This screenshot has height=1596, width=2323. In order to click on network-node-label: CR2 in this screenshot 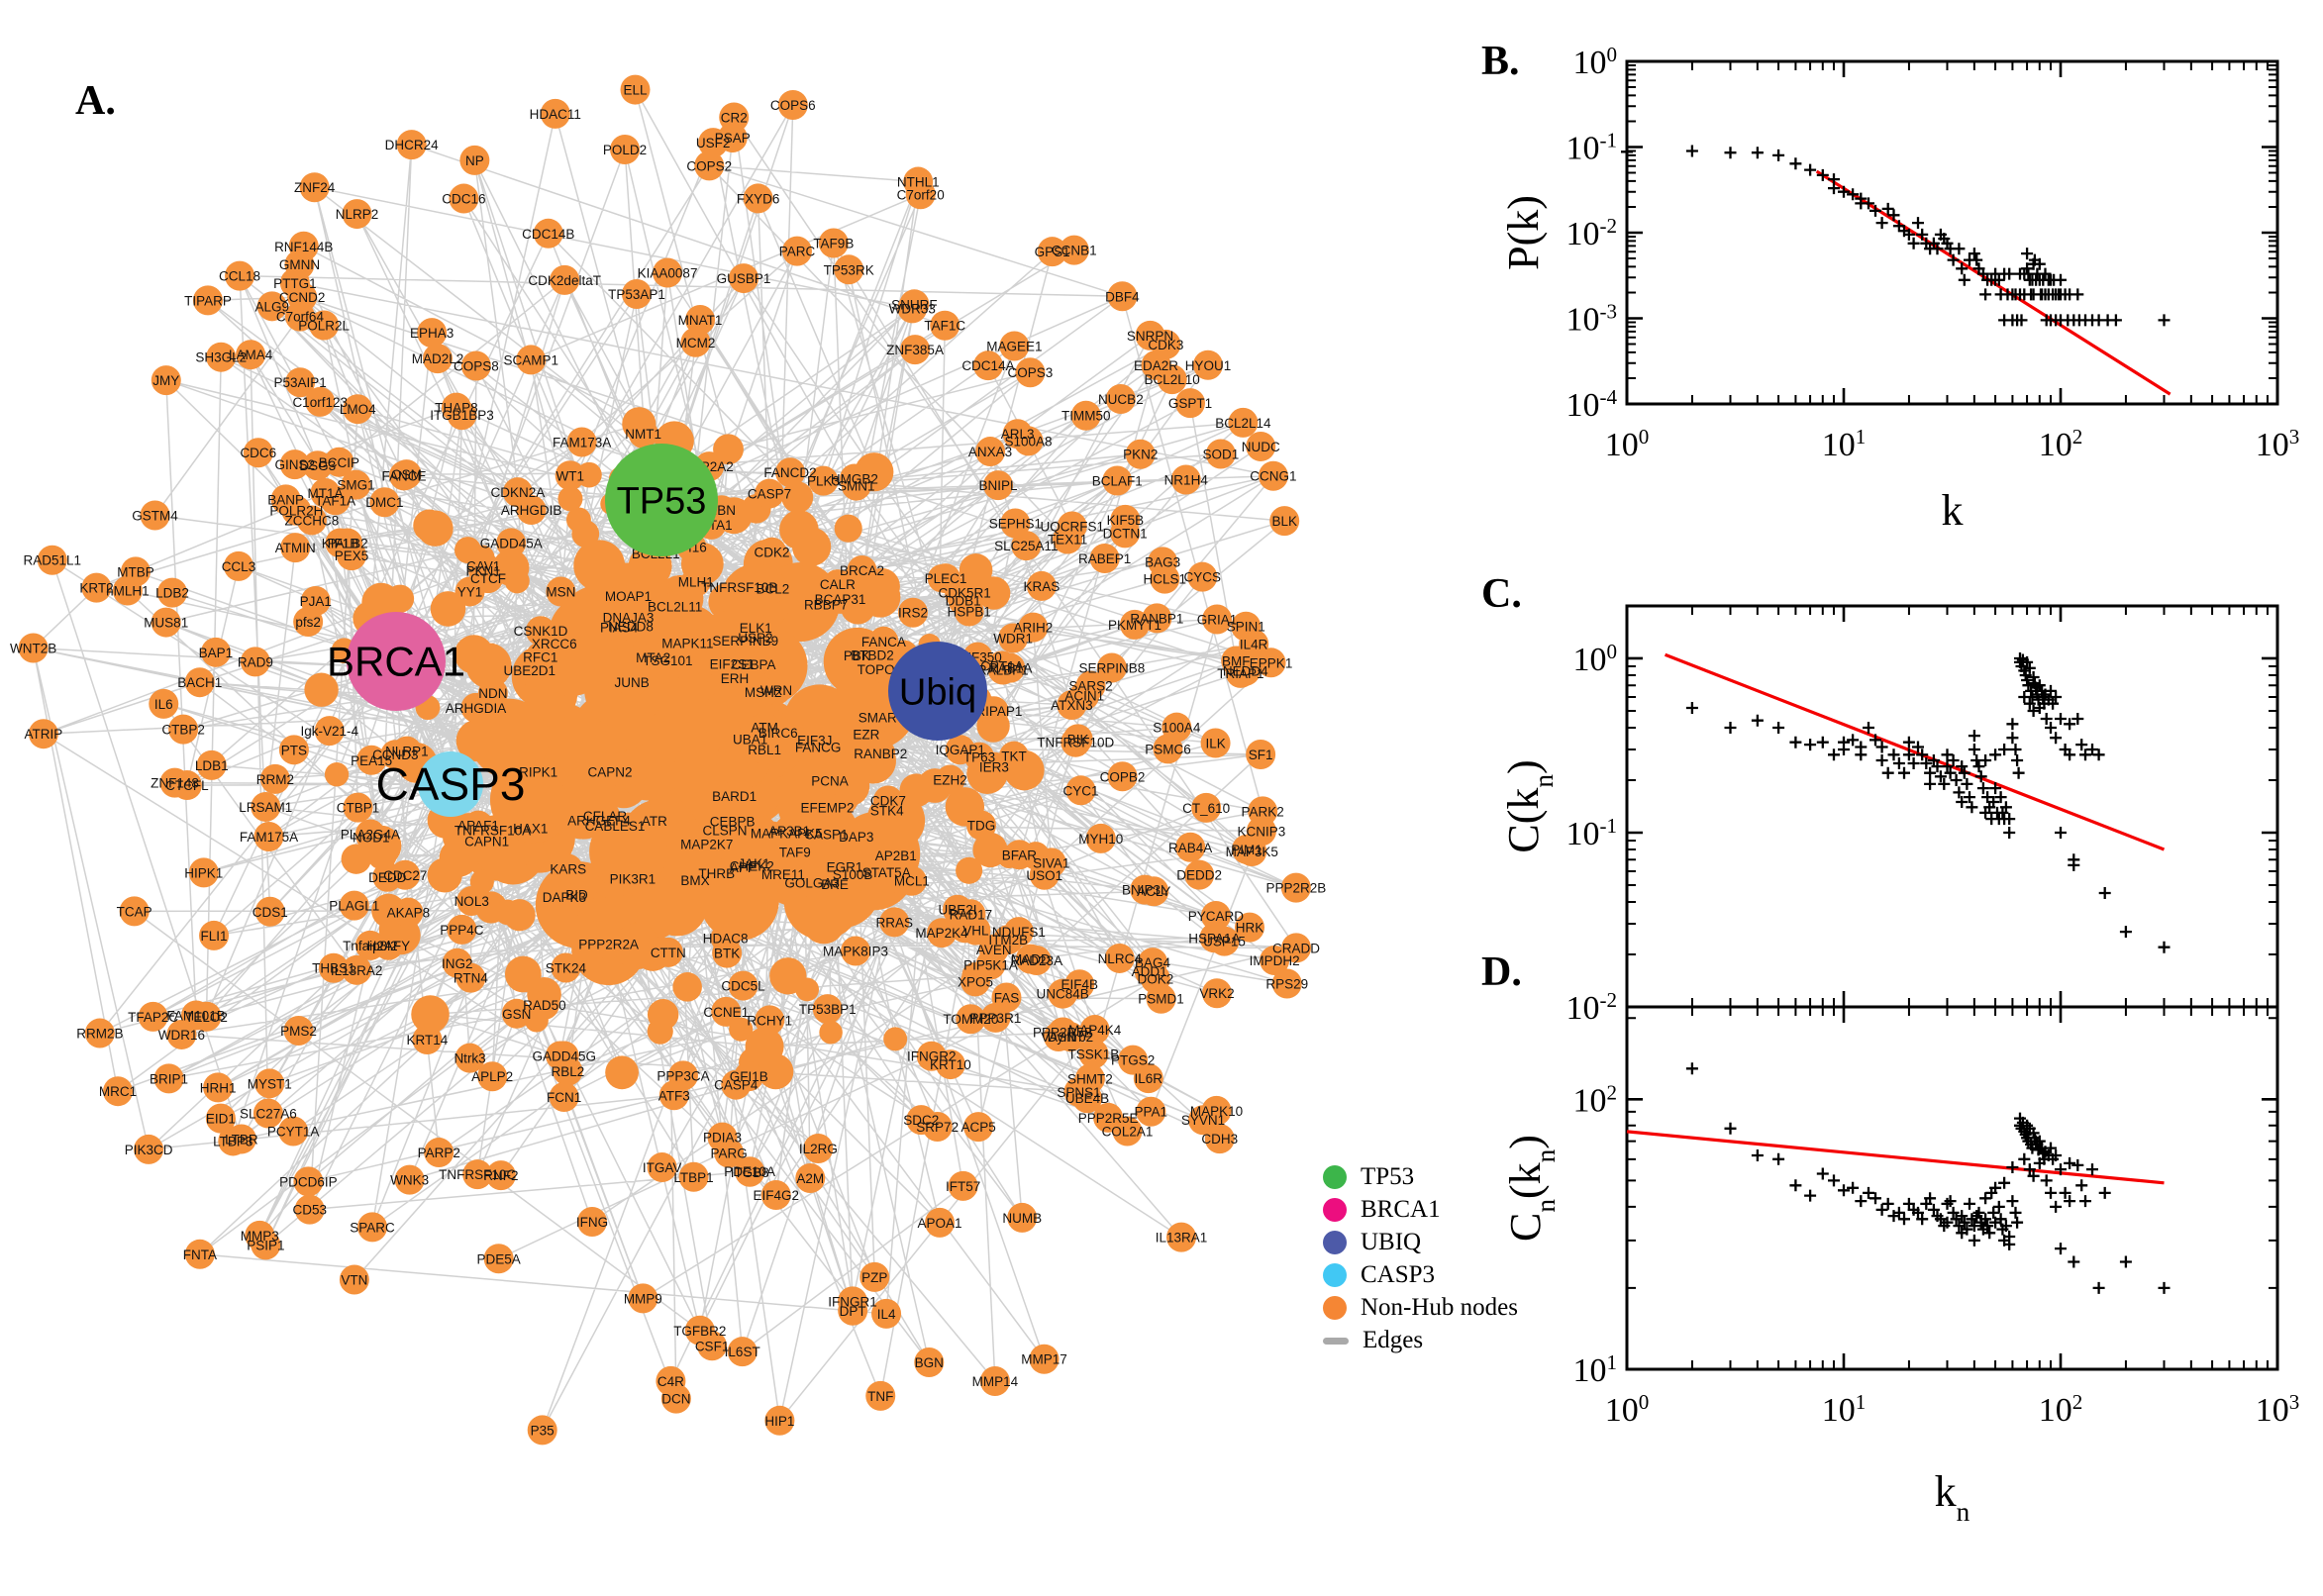, I will do `click(734, 117)`.